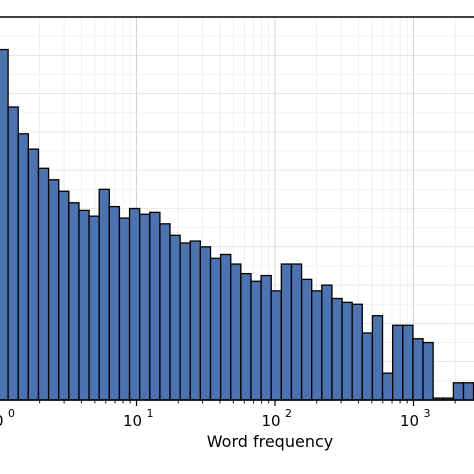 The image size is (474, 474). I want to click on x-tick-exponent: 3, so click(427, 413).